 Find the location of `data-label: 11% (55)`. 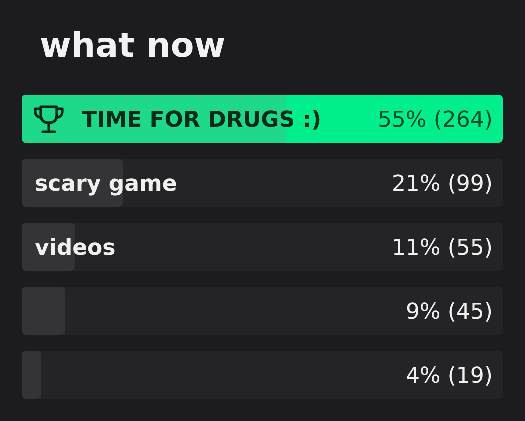

data-label: 11% (55) is located at coordinates (442, 248).